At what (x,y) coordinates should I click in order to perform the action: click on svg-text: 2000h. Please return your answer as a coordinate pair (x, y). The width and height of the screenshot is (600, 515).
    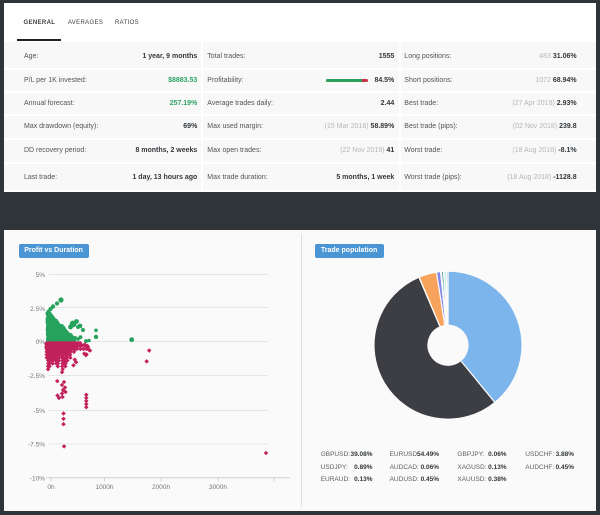
    Looking at the image, I should click on (161, 487).